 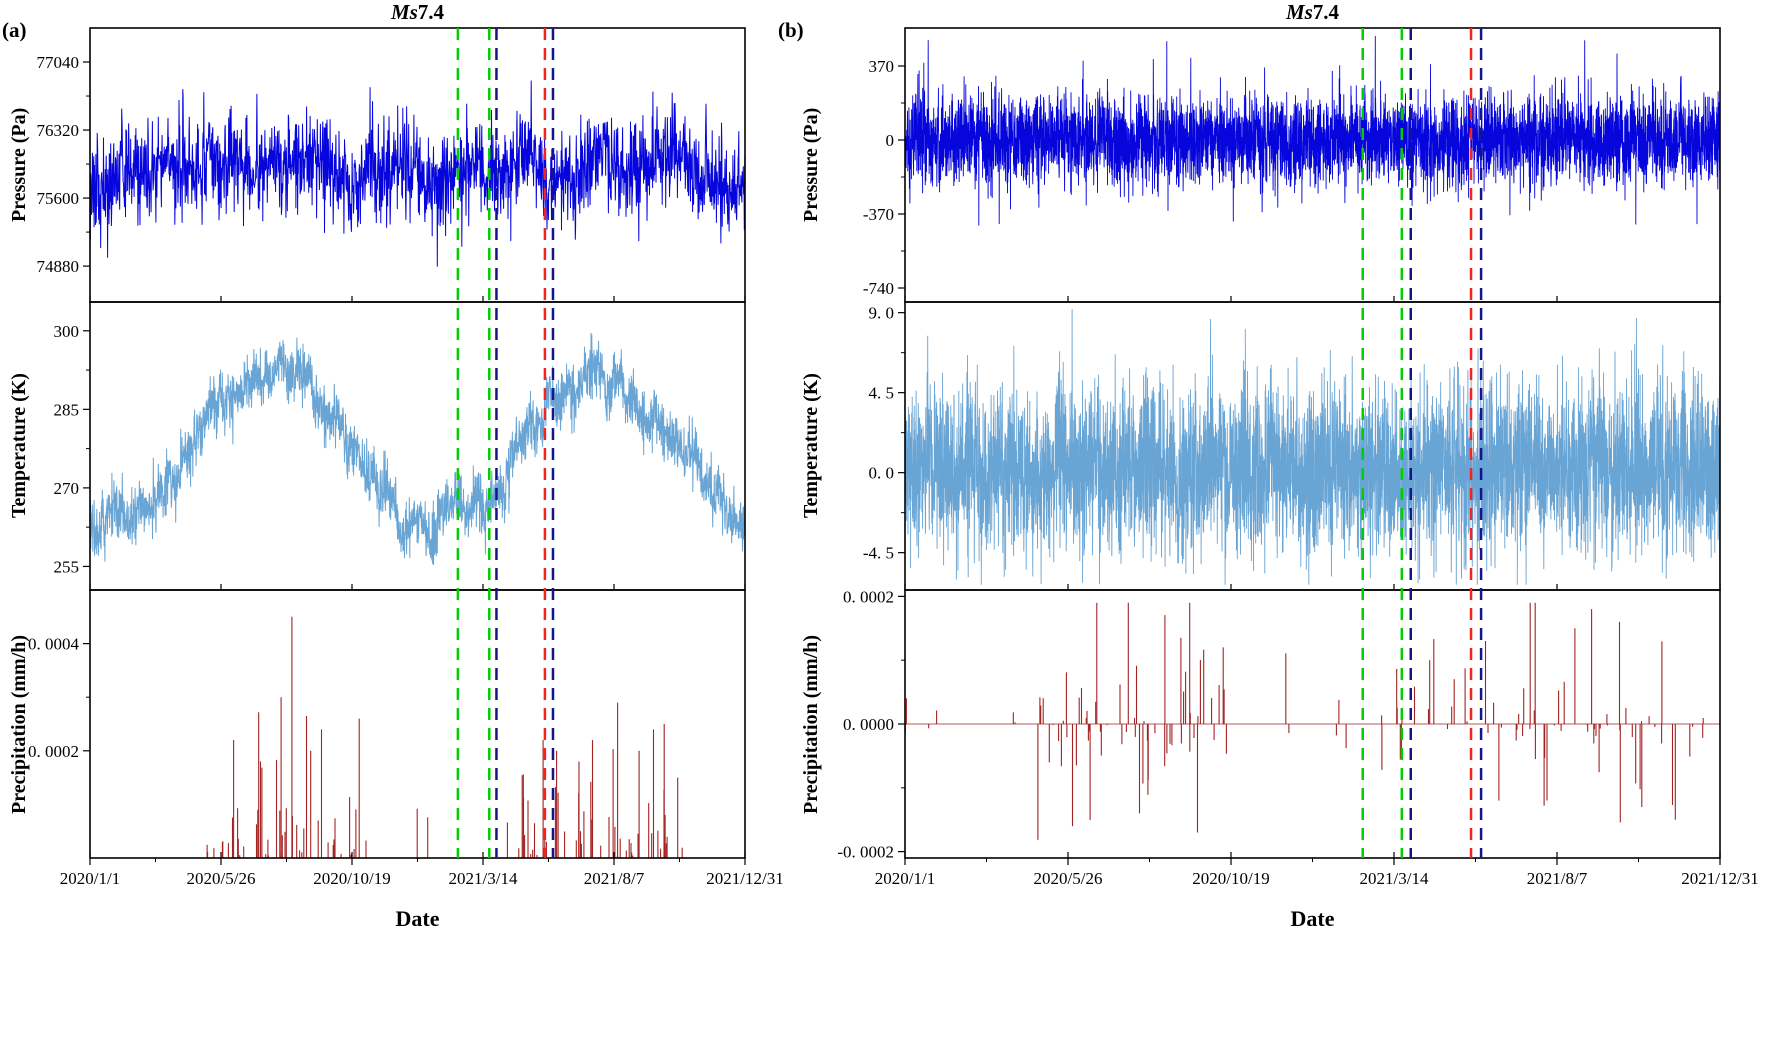 I want to click on svg-text: 270, so click(x=67, y=488).